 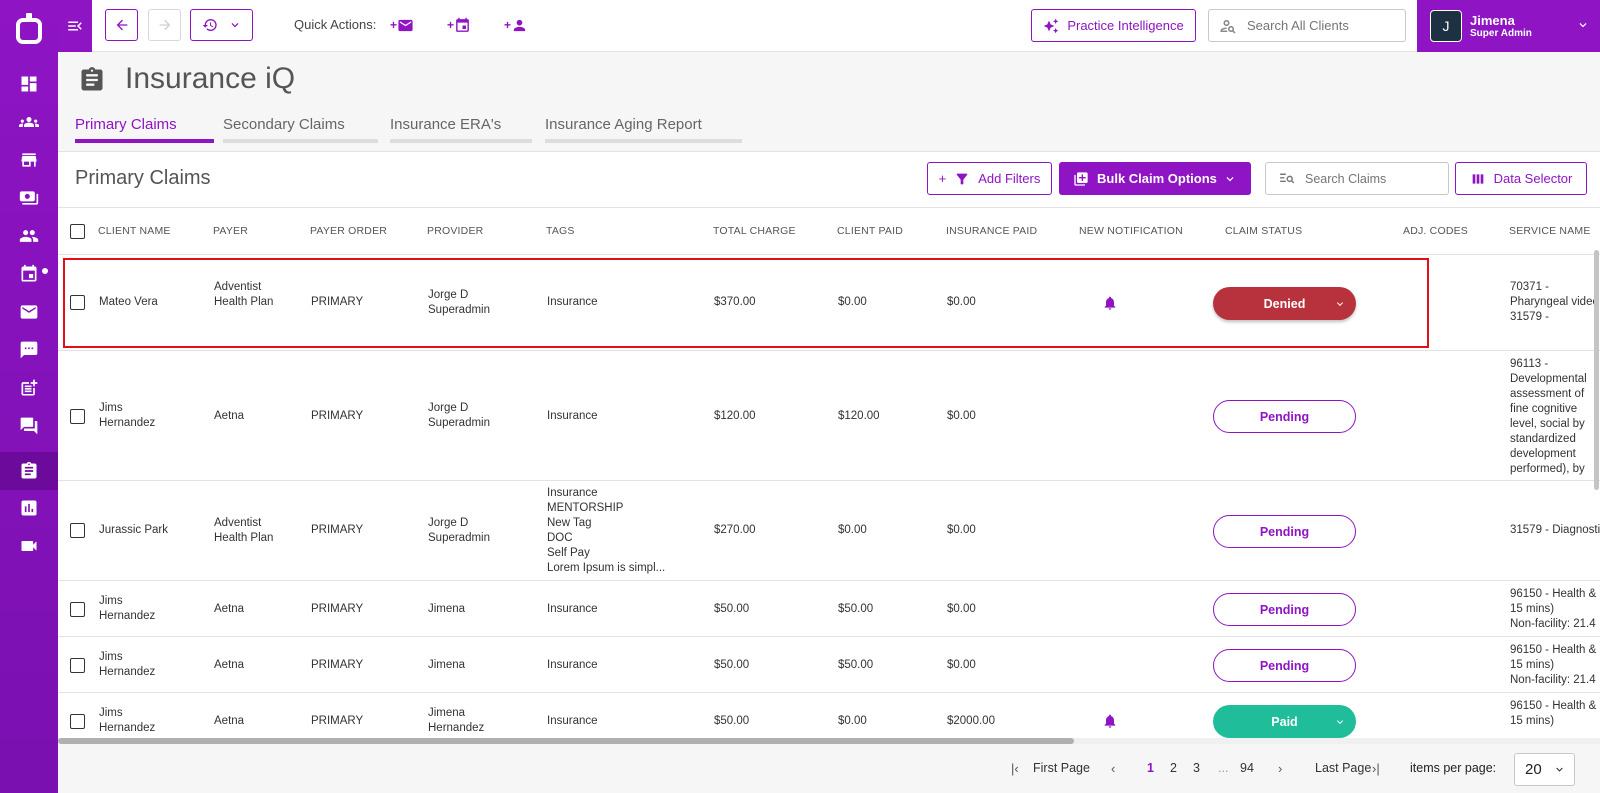 What do you see at coordinates (1280, 768) in the screenshot?
I see `next-page-icon: ›` at bounding box center [1280, 768].